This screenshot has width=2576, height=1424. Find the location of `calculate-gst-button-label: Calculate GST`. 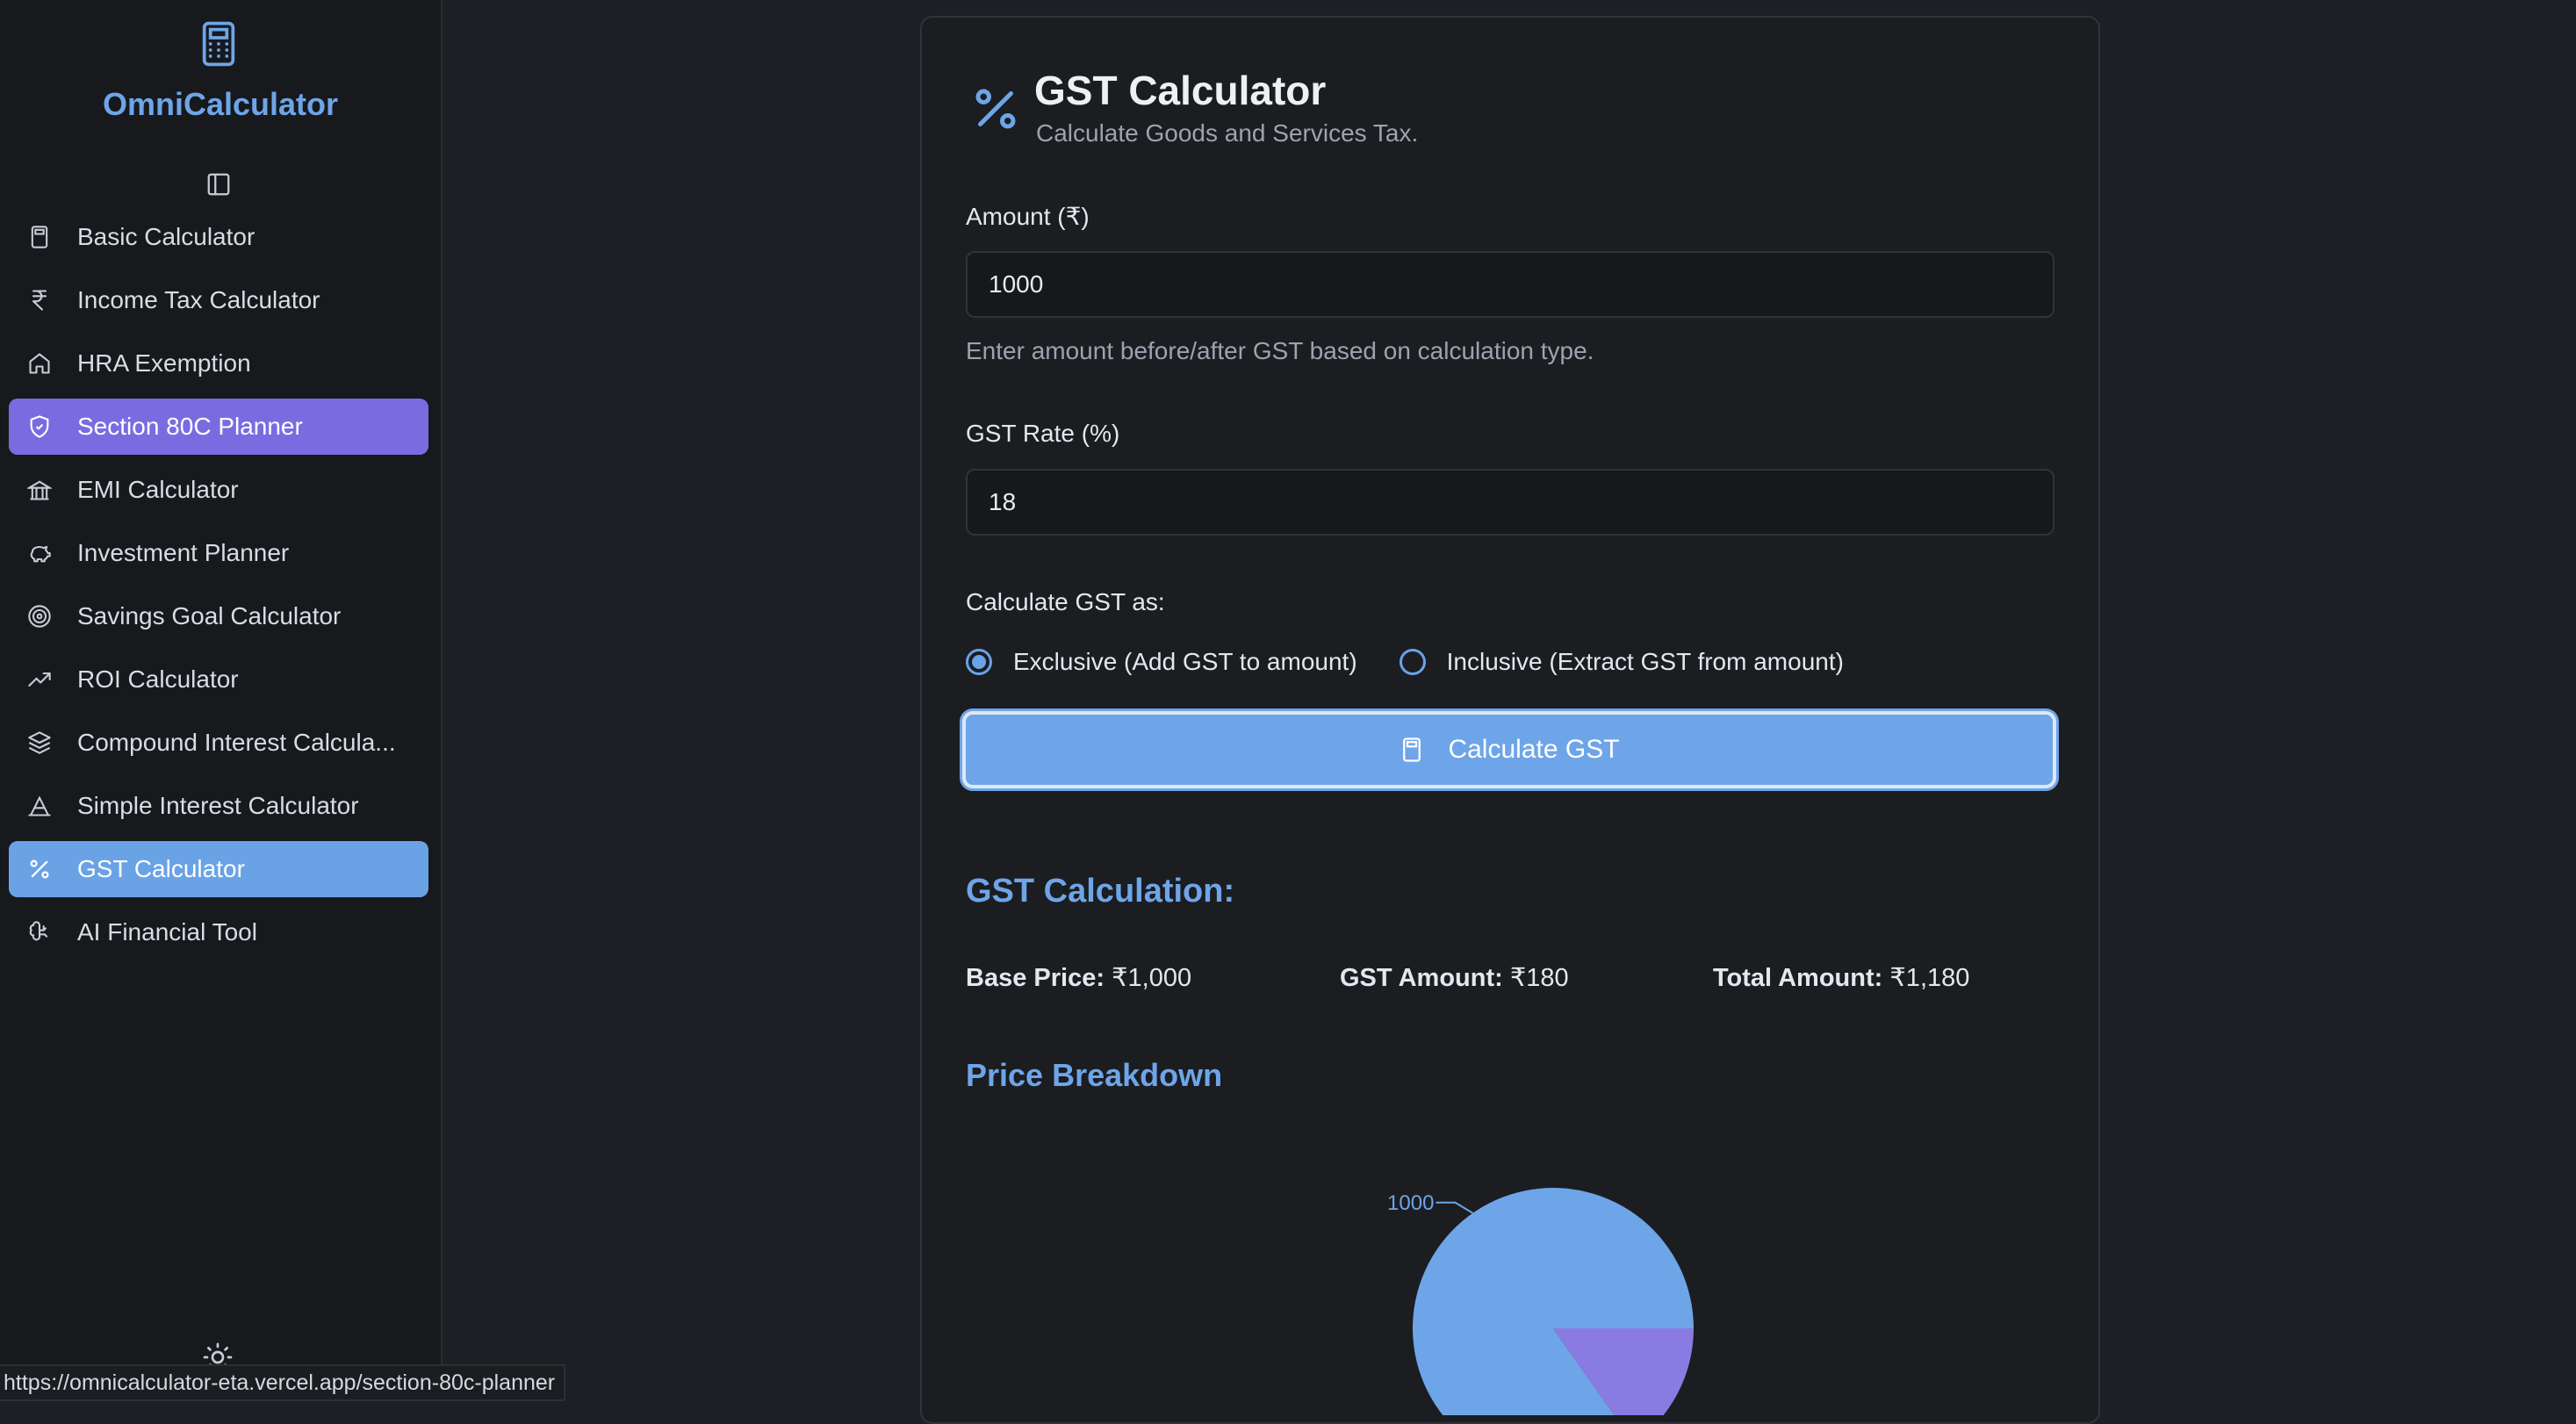

calculate-gst-button-label: Calculate GST is located at coordinates (1534, 749).